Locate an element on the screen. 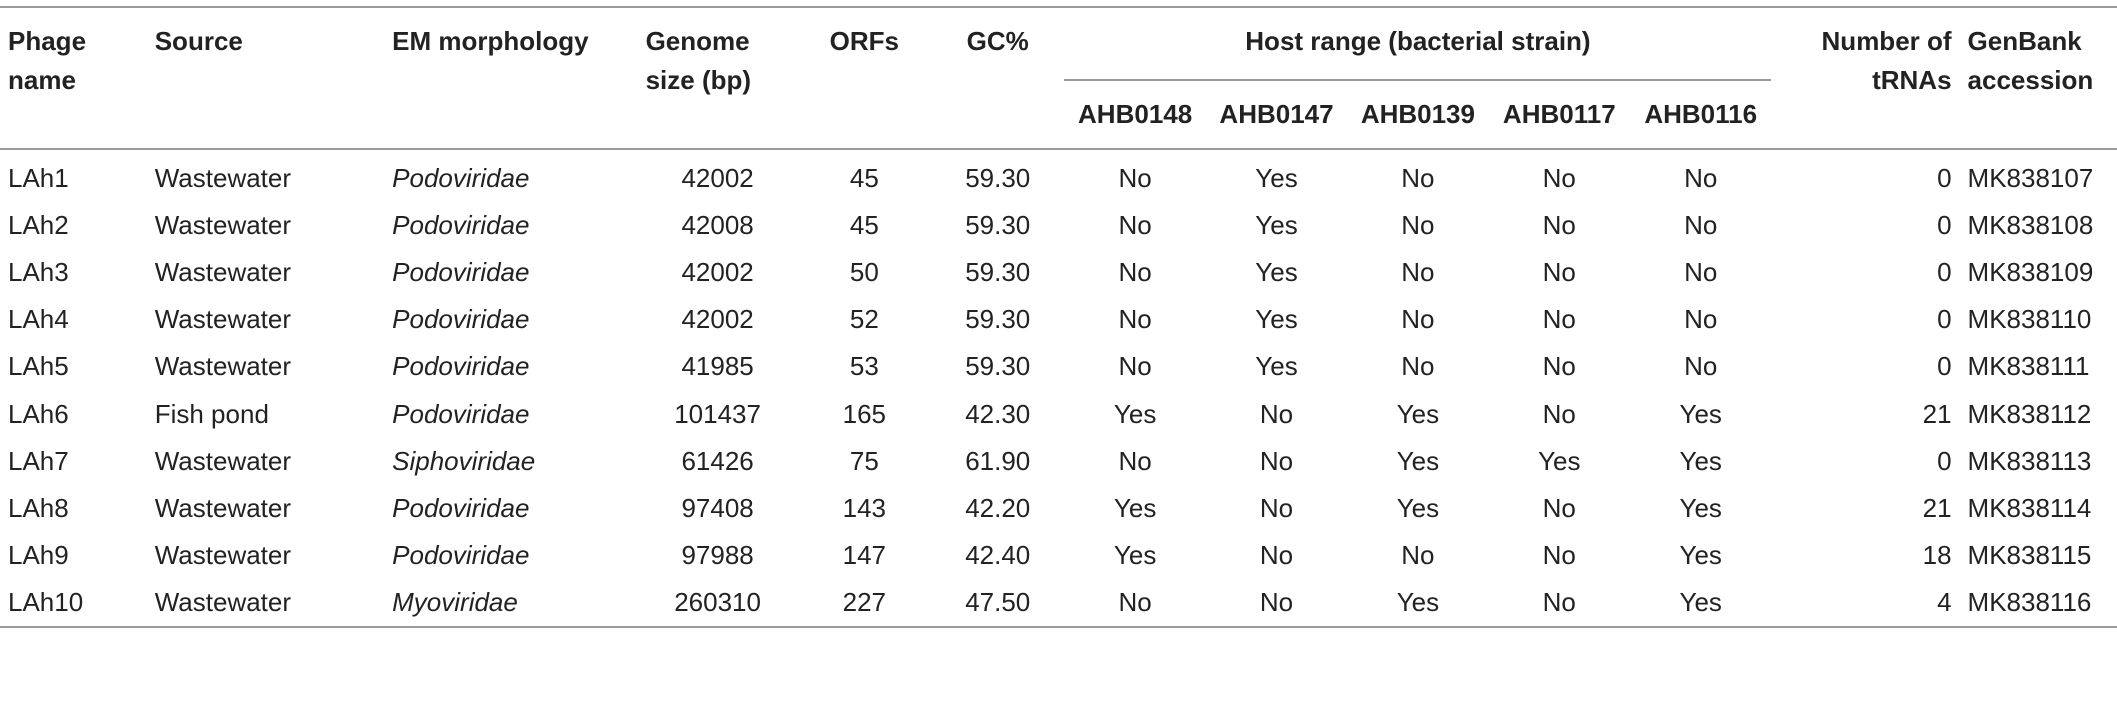  col-genbank: GenBank accession is located at coordinates (2030, 60).